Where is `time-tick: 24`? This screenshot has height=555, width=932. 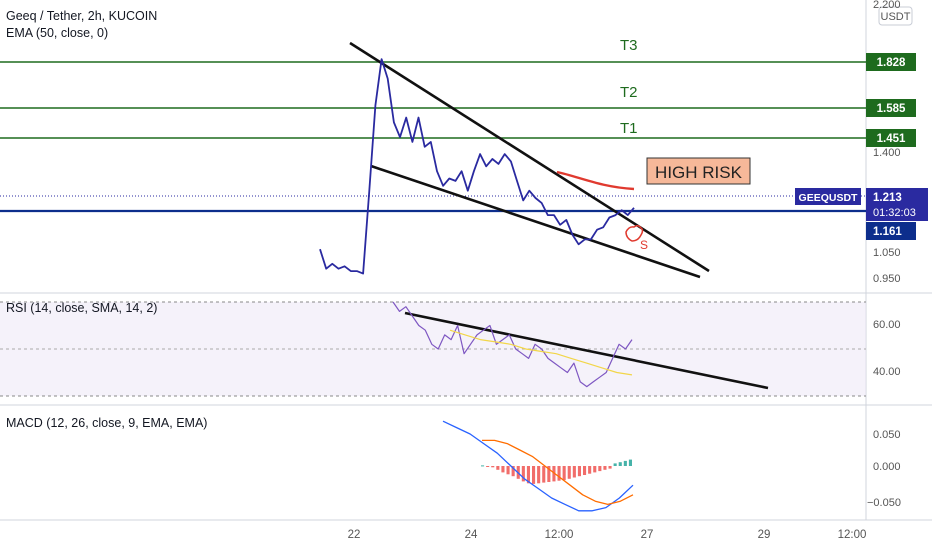 time-tick: 24 is located at coordinates (471, 535).